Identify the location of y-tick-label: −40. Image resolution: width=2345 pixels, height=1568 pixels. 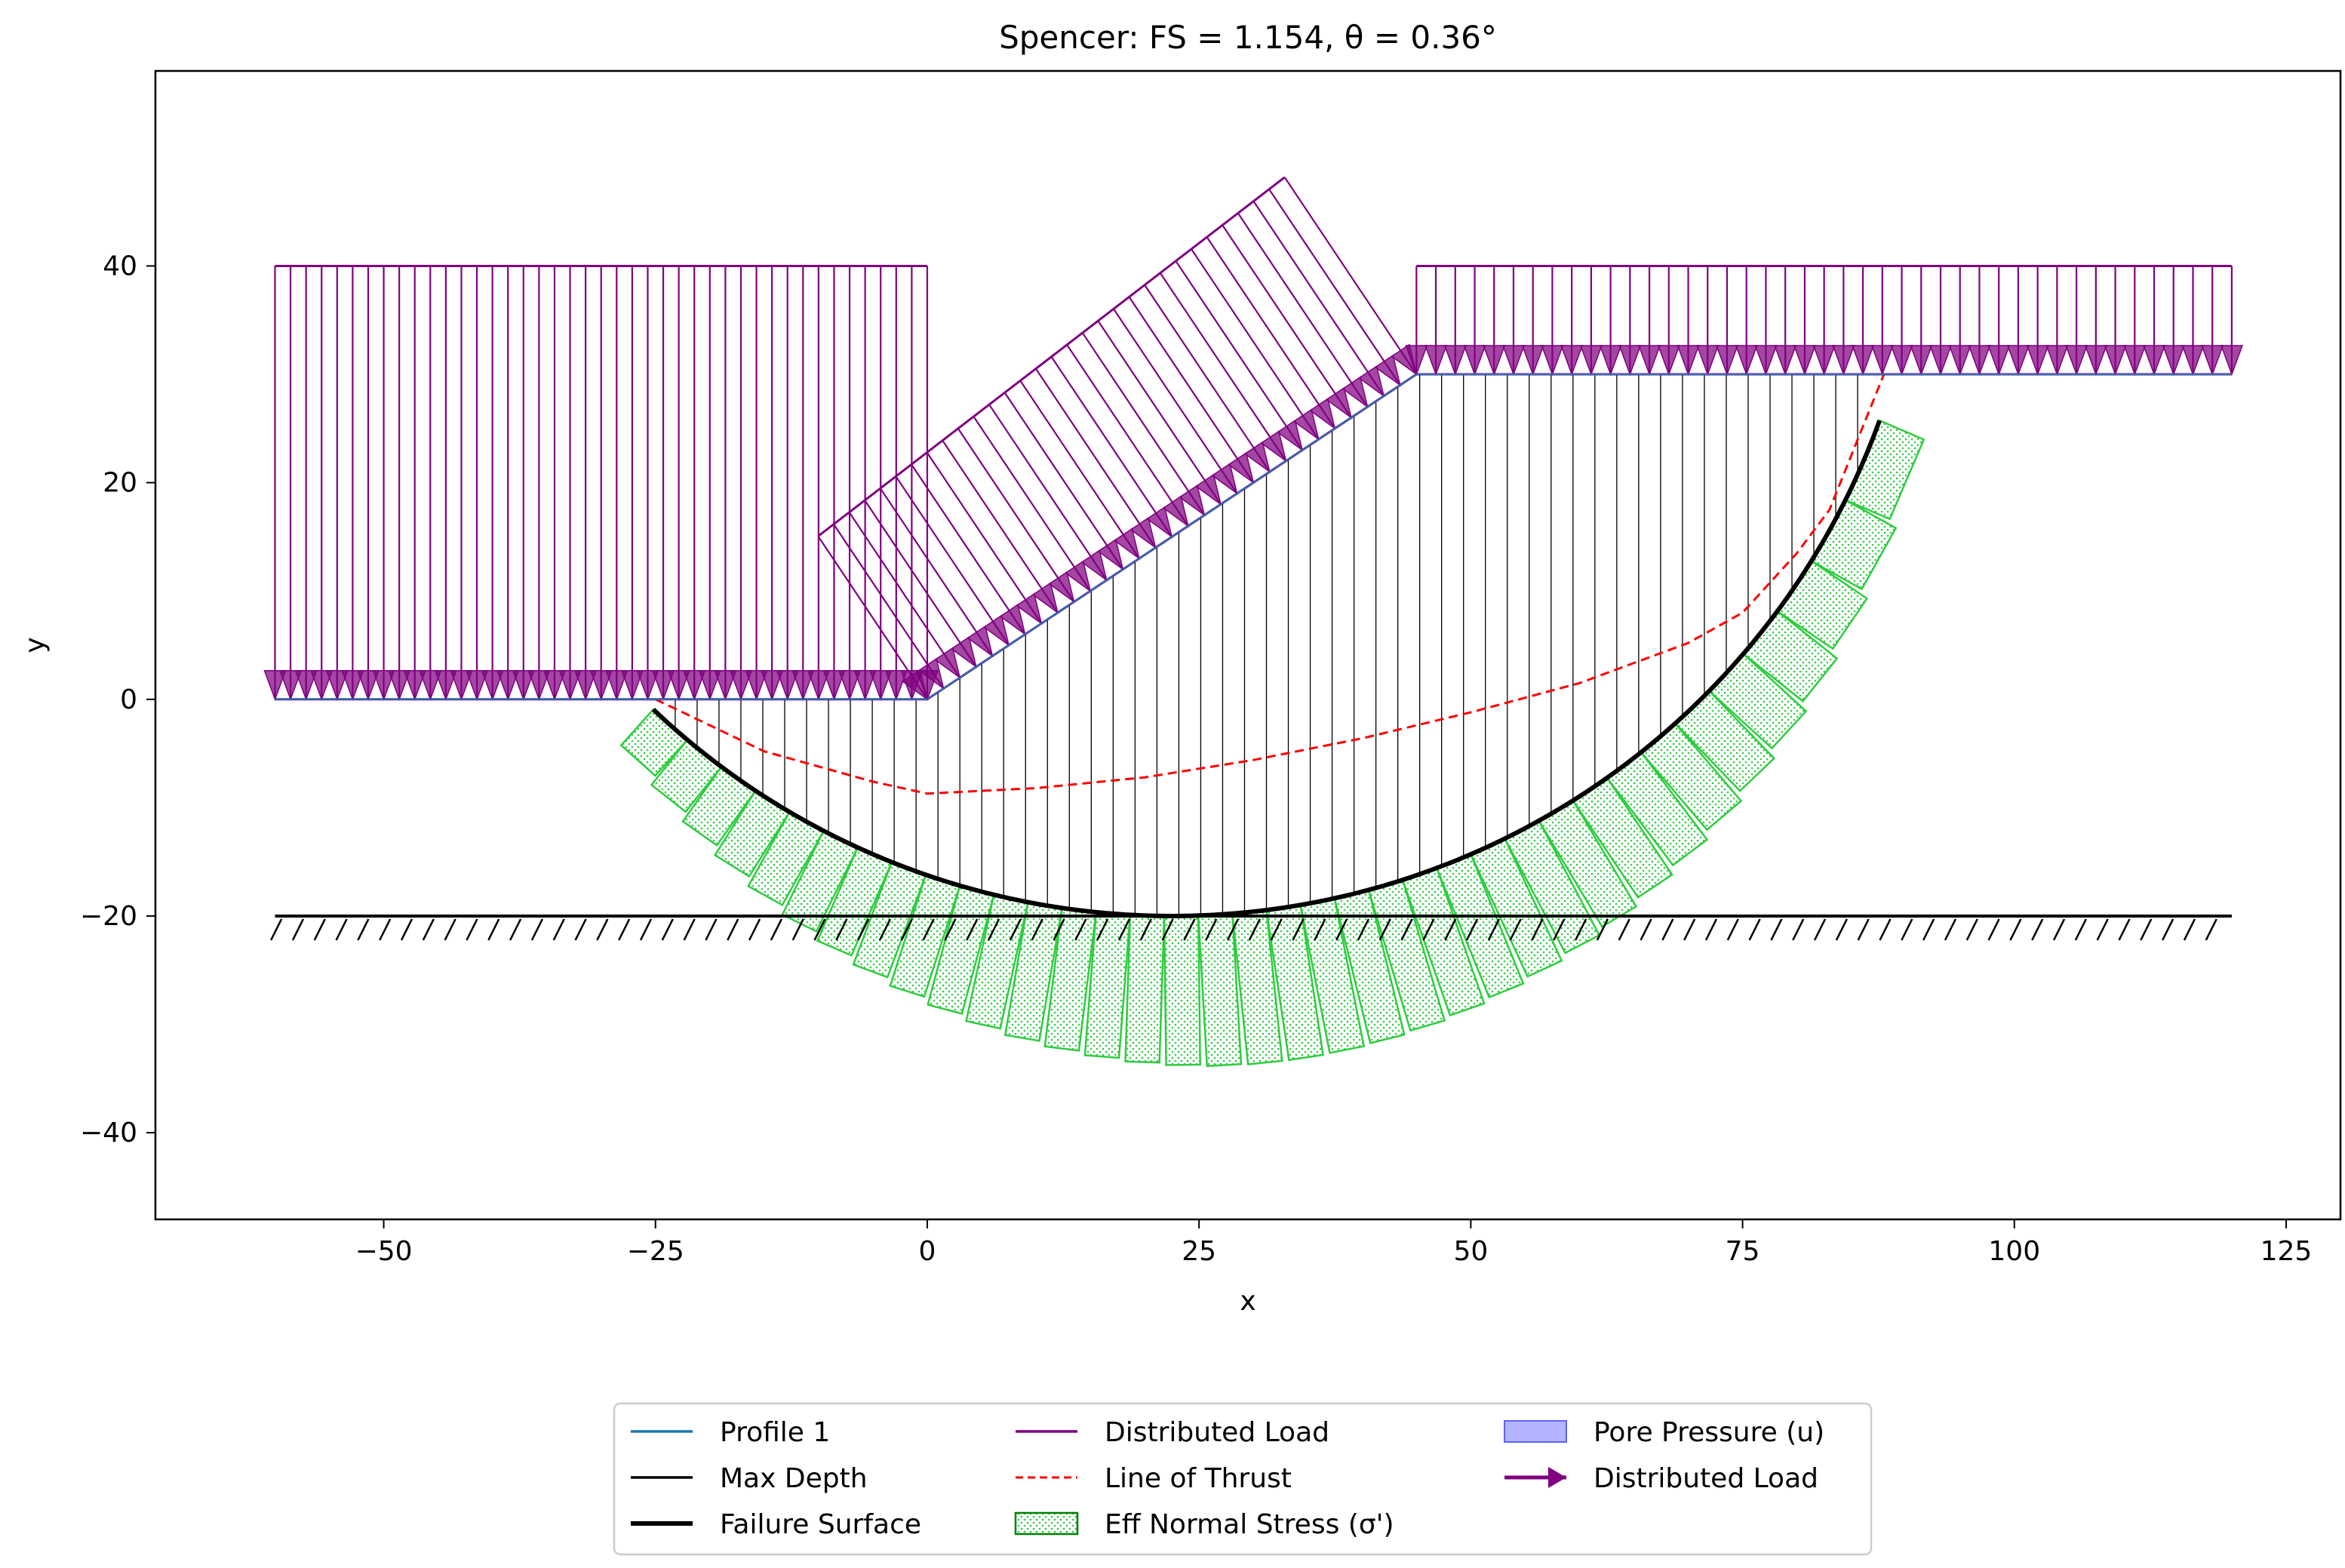
(108, 1133).